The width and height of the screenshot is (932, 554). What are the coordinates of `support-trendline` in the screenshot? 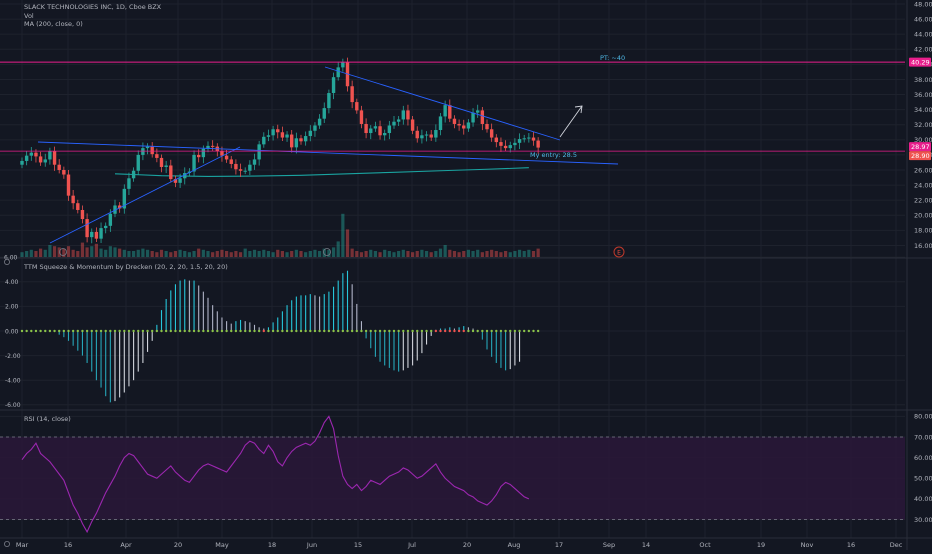 It's located at (145, 195).